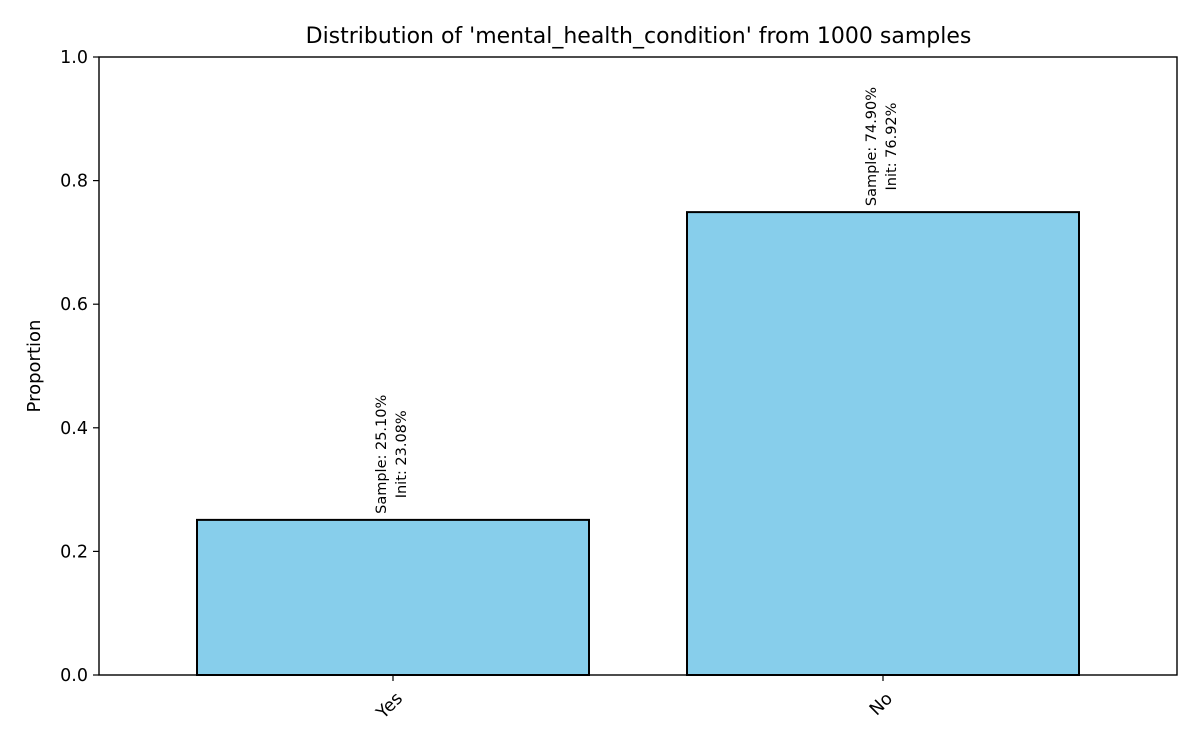  Describe the element at coordinates (382, 454) in the screenshot. I see `bar-label-yes-sample: Sample: 25.10%` at that location.